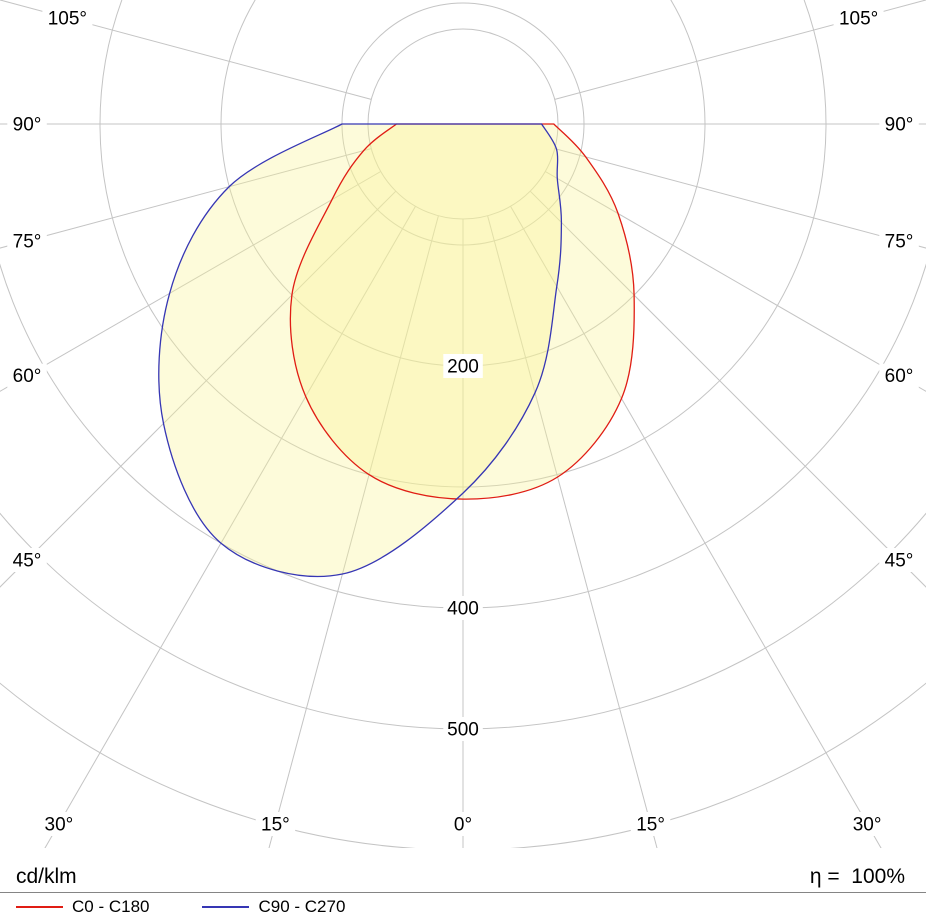  What do you see at coordinates (867, 825) in the screenshot?
I see `angle-tick-label-right-30: 30°` at bounding box center [867, 825].